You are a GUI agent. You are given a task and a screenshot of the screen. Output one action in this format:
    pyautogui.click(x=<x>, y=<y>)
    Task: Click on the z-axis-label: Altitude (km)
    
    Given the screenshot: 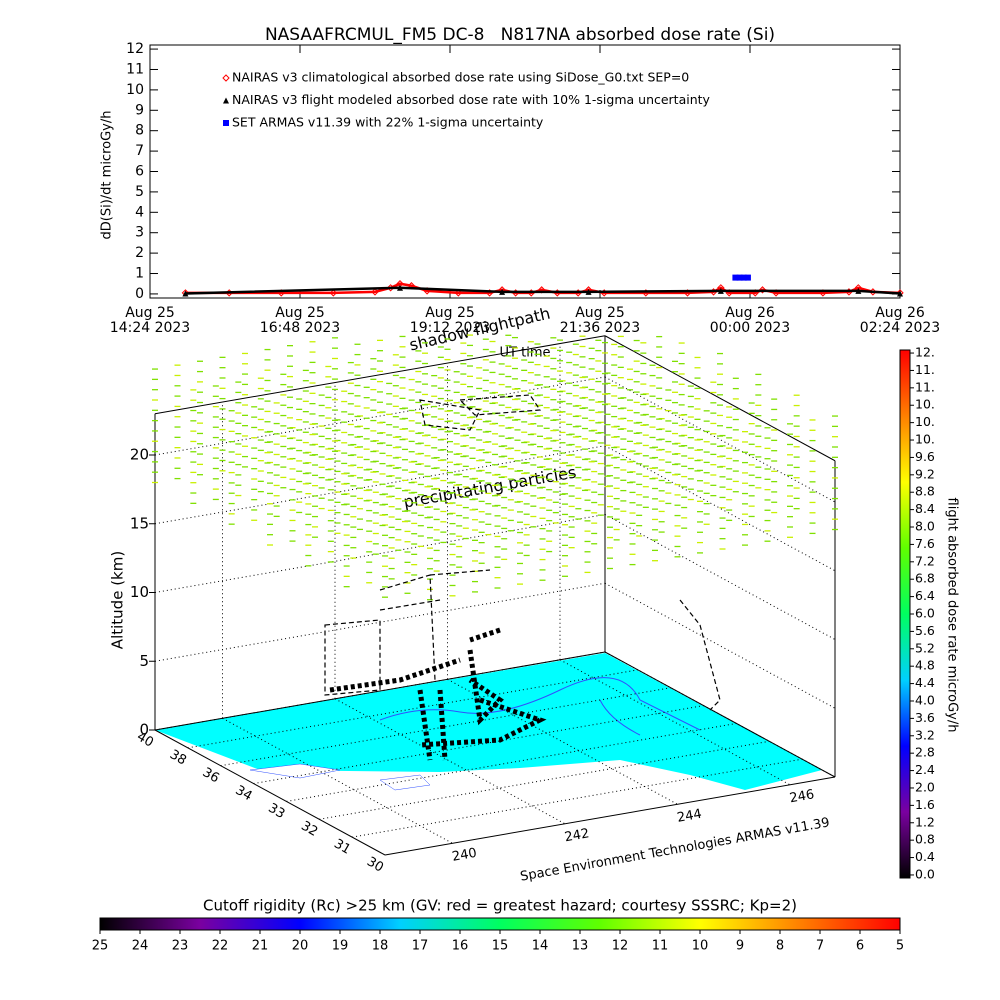 What is the action you would take?
    pyautogui.click(x=118, y=600)
    